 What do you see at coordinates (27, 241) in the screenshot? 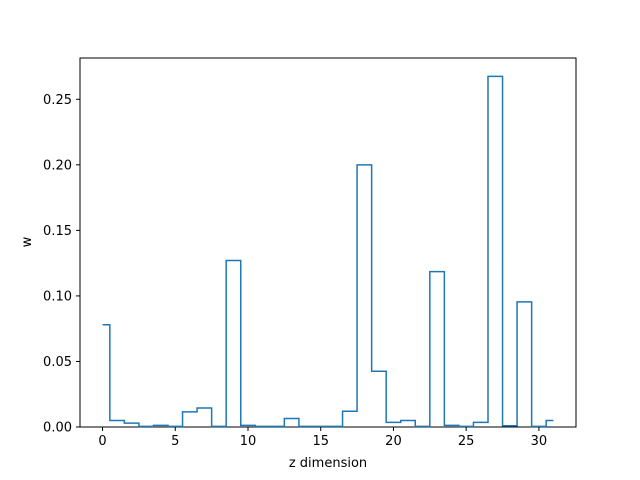
I see `y-axis-label: w` at bounding box center [27, 241].